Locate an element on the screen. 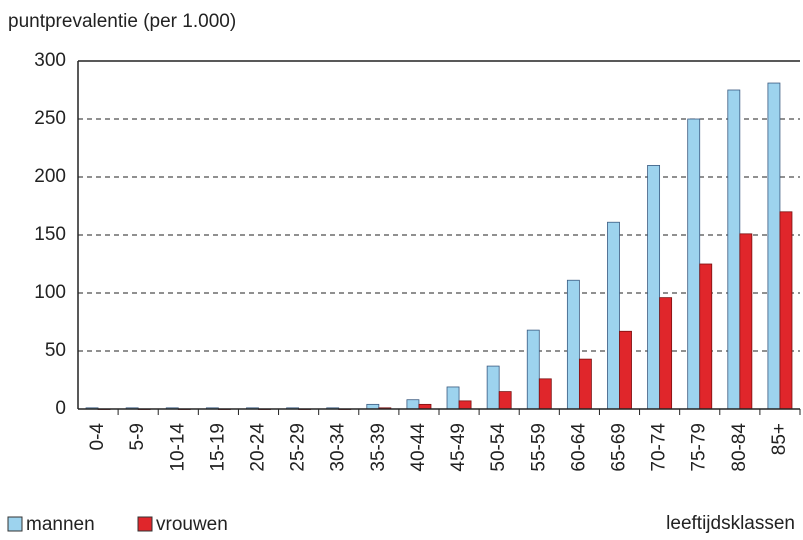  x-tick-label: 80-84 is located at coordinates (739, 447).